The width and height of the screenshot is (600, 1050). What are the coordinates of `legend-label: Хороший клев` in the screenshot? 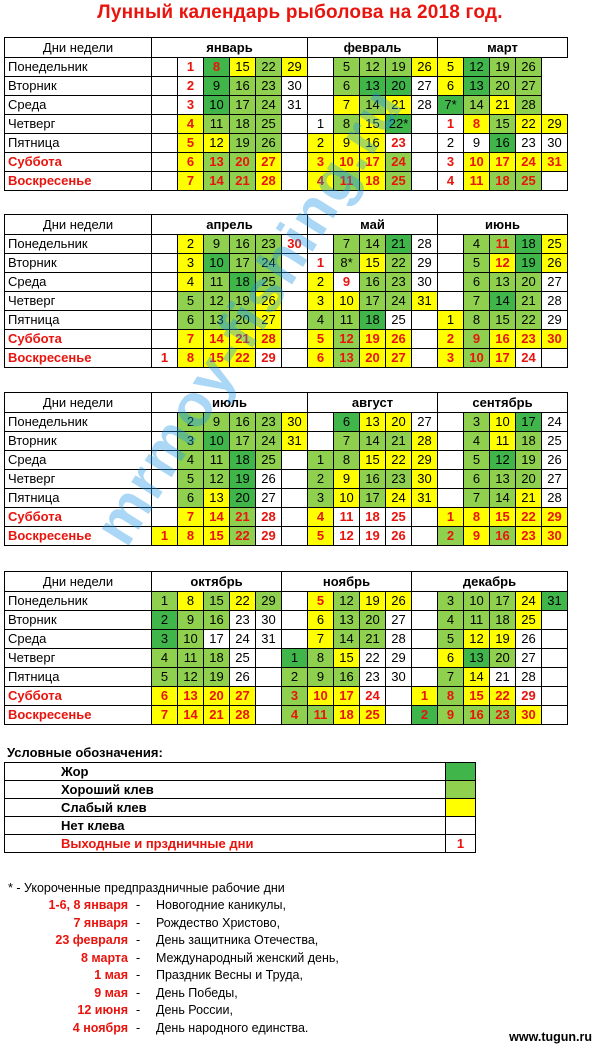 It's located at (225, 789).